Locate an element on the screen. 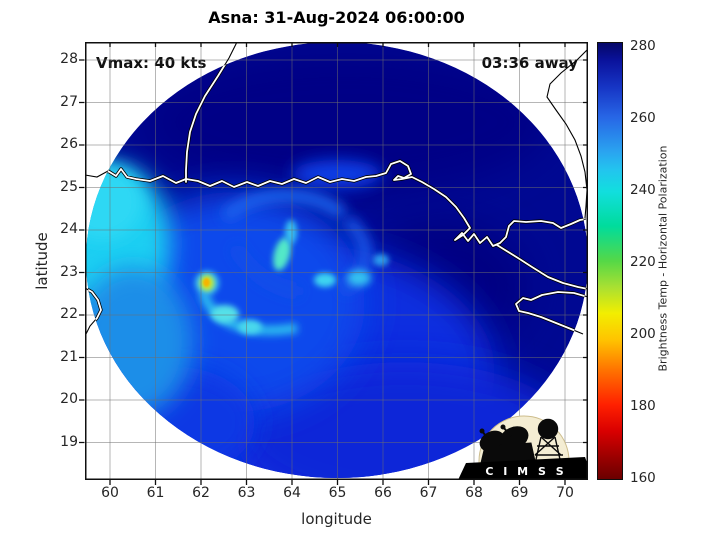 The height and width of the screenshot is (540, 720). coldest-cell-marker is located at coordinates (207, 283).